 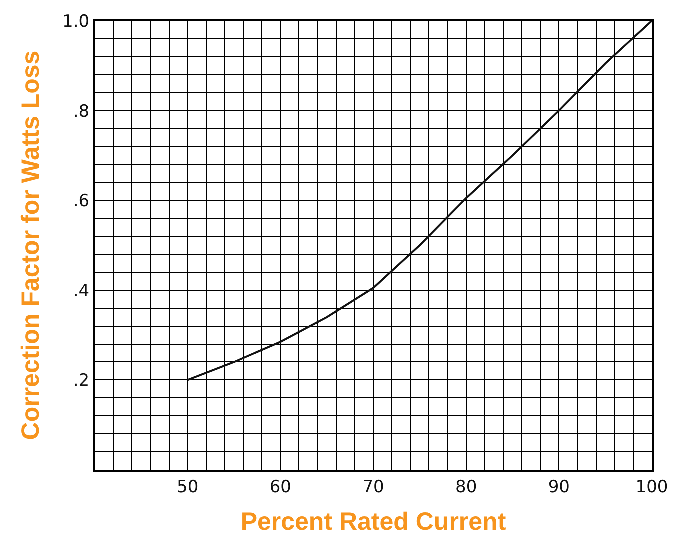 I want to click on y-tick-label: .2, so click(x=81, y=381).